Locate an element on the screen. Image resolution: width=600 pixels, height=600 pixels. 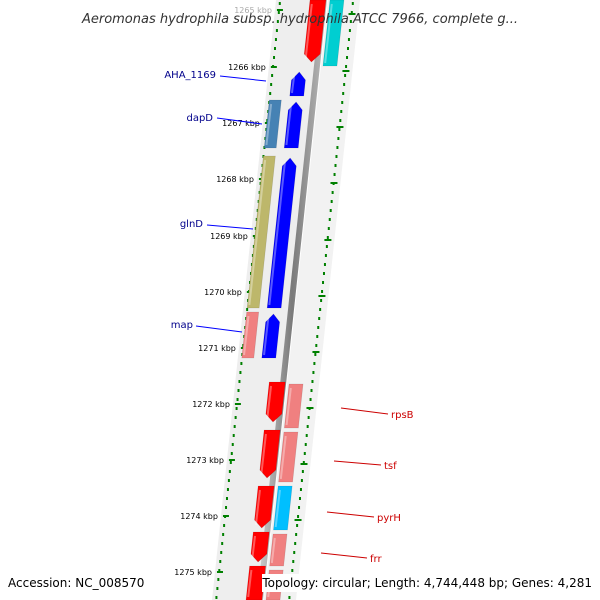
gene-feature-khaki is located at coordinates (261, 232).